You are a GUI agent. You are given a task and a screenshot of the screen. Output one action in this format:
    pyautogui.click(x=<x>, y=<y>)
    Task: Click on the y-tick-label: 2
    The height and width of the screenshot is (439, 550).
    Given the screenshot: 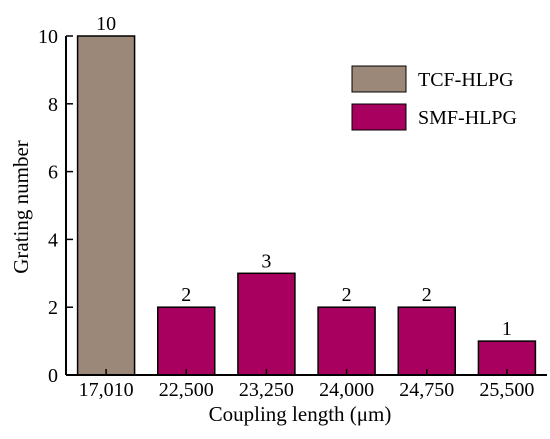 What is the action you would take?
    pyautogui.click(x=53, y=308)
    